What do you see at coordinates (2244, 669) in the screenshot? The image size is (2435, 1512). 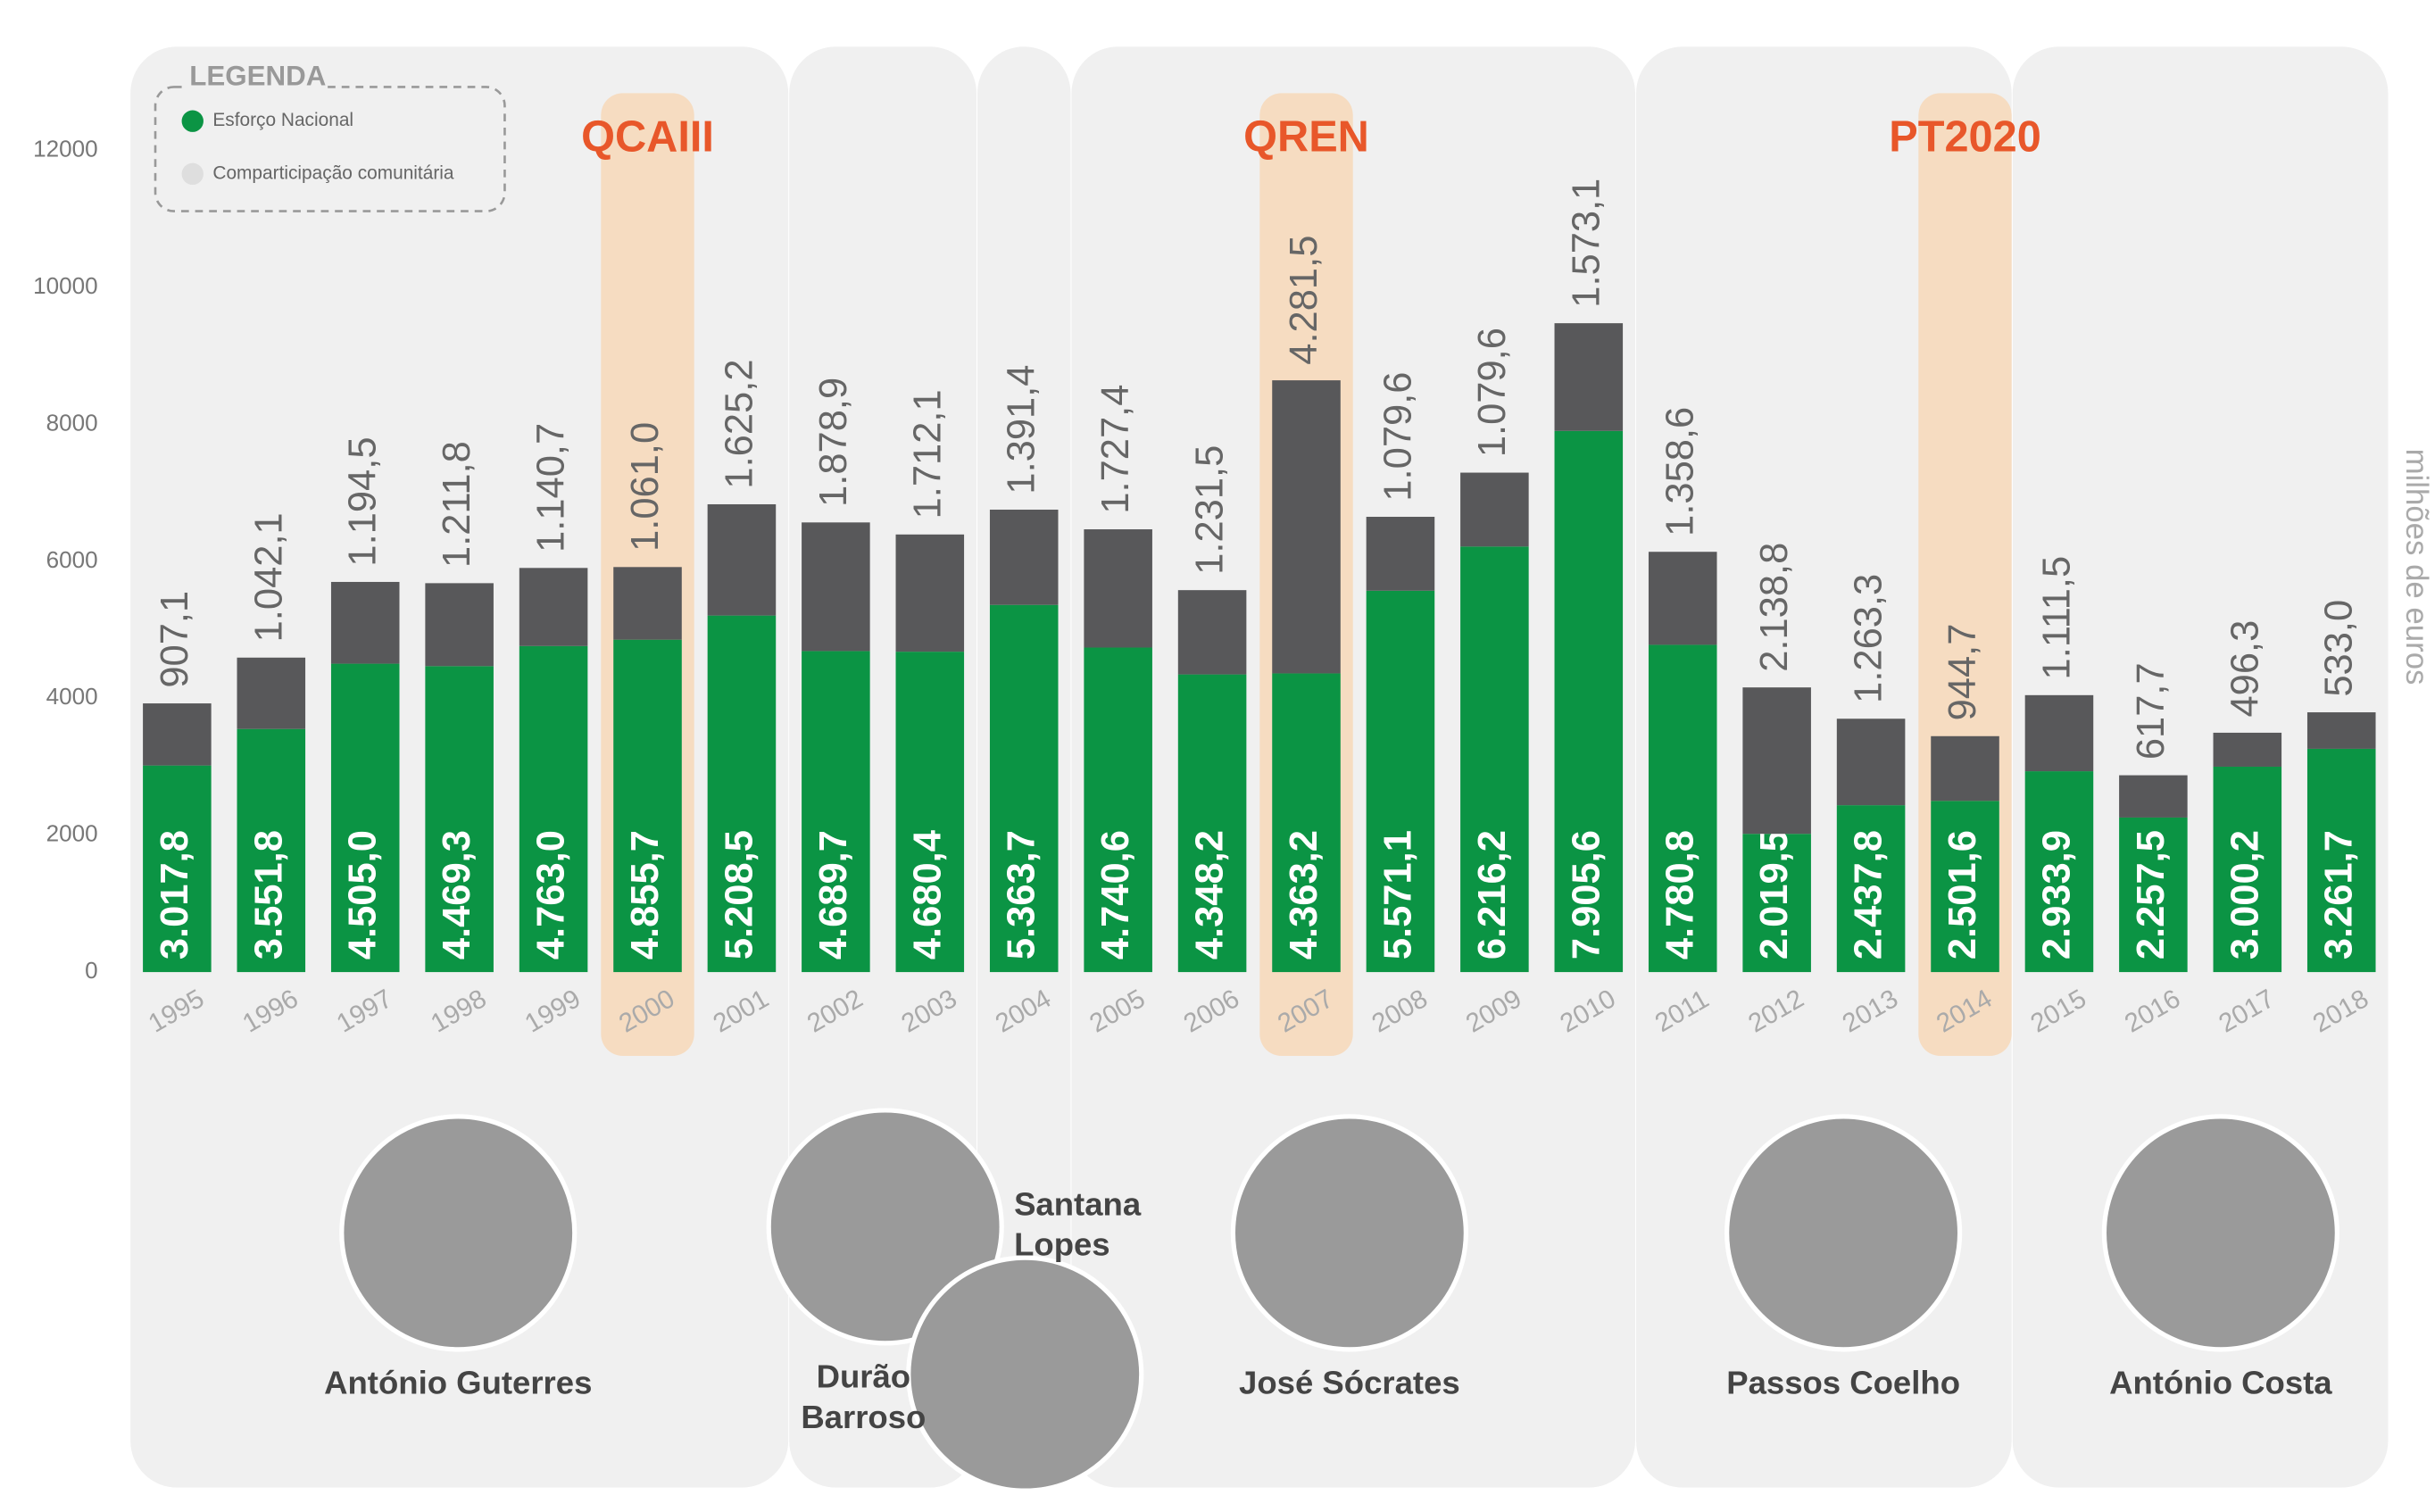 I see `value-label-top: 496,3` at bounding box center [2244, 669].